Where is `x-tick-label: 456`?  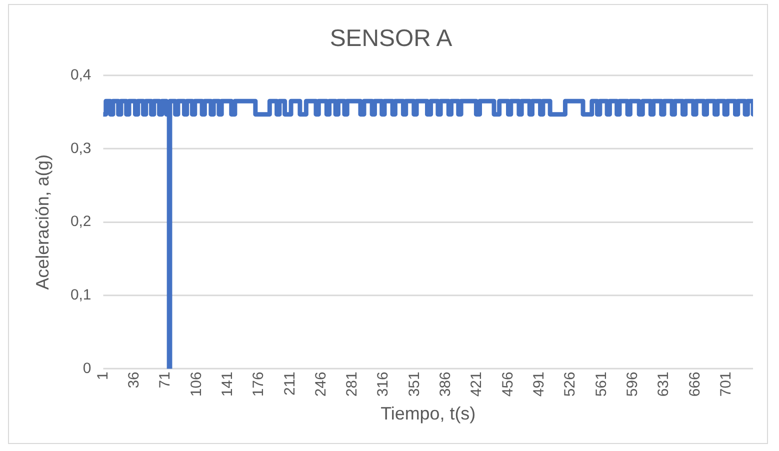 x-tick-label: 456 is located at coordinates (507, 384).